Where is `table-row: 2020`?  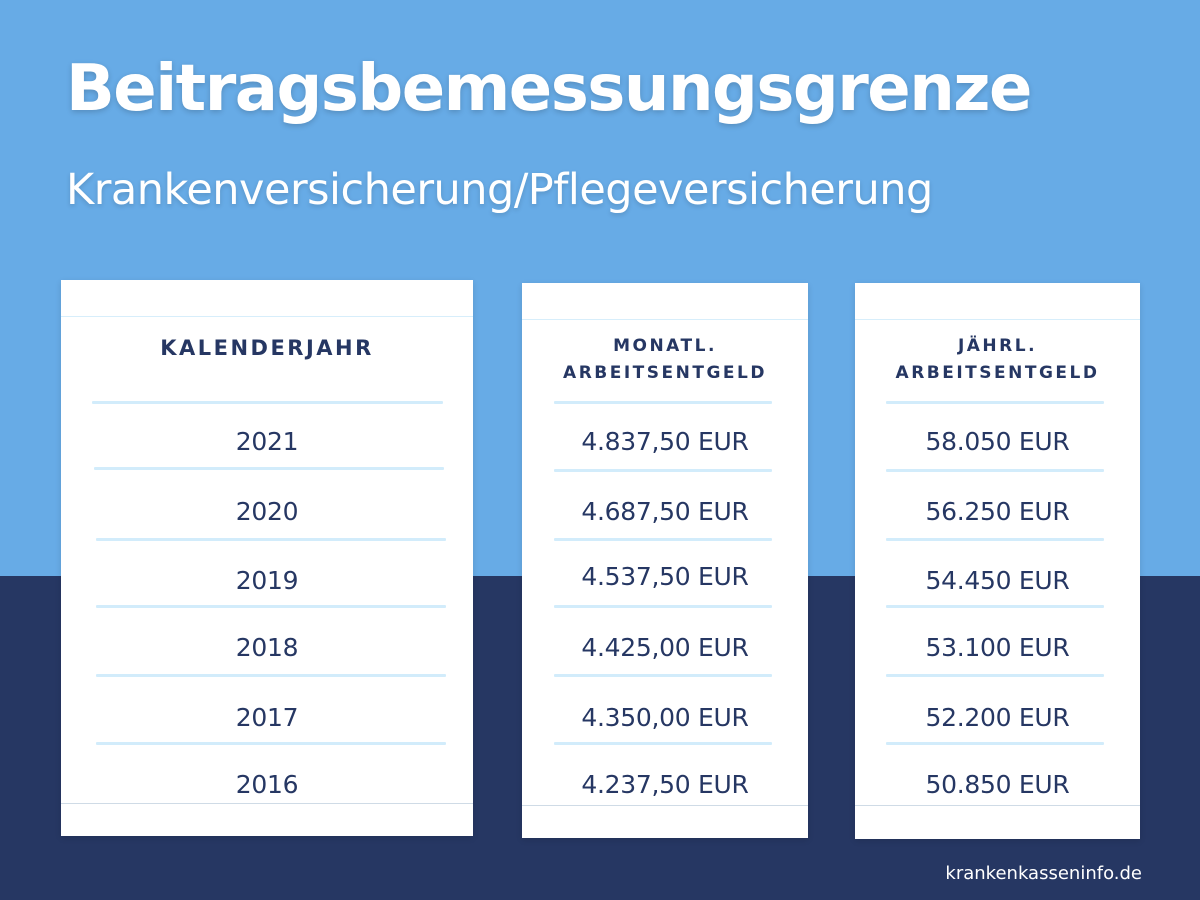 table-row: 2020 is located at coordinates (267, 512).